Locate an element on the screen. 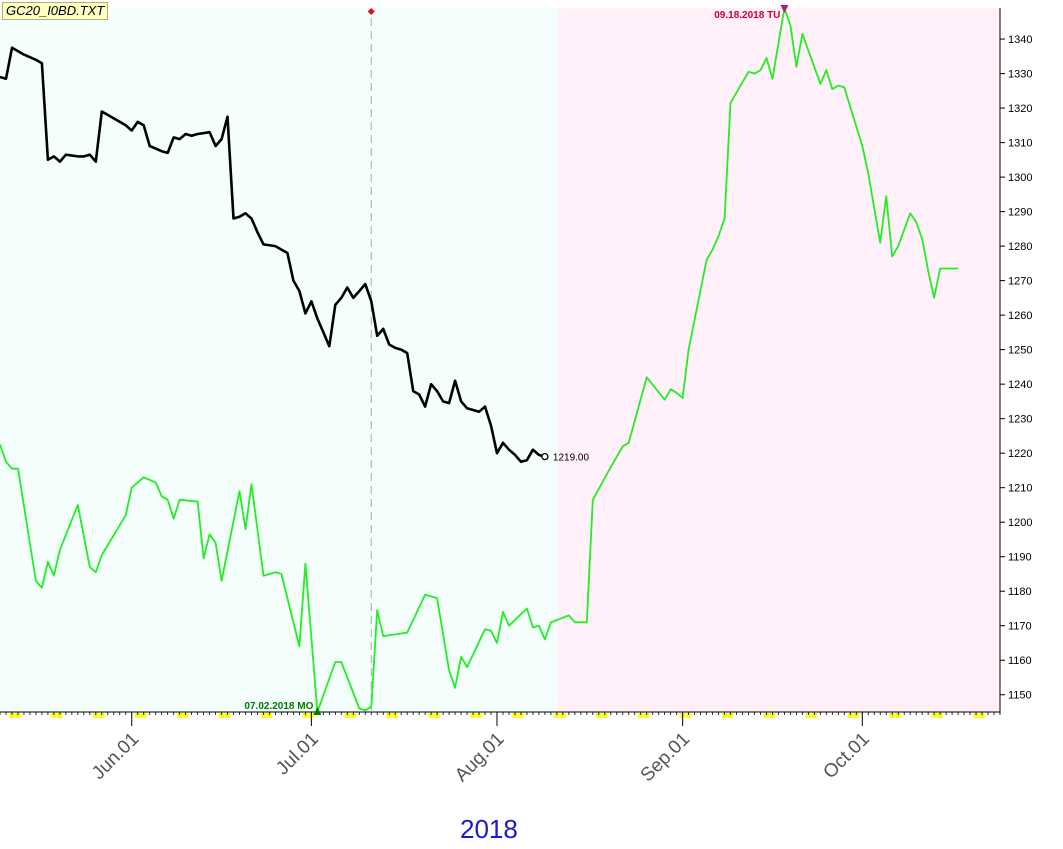 The width and height of the screenshot is (1063, 849). x-tick-label: Sep.01 is located at coordinates (665, 757).